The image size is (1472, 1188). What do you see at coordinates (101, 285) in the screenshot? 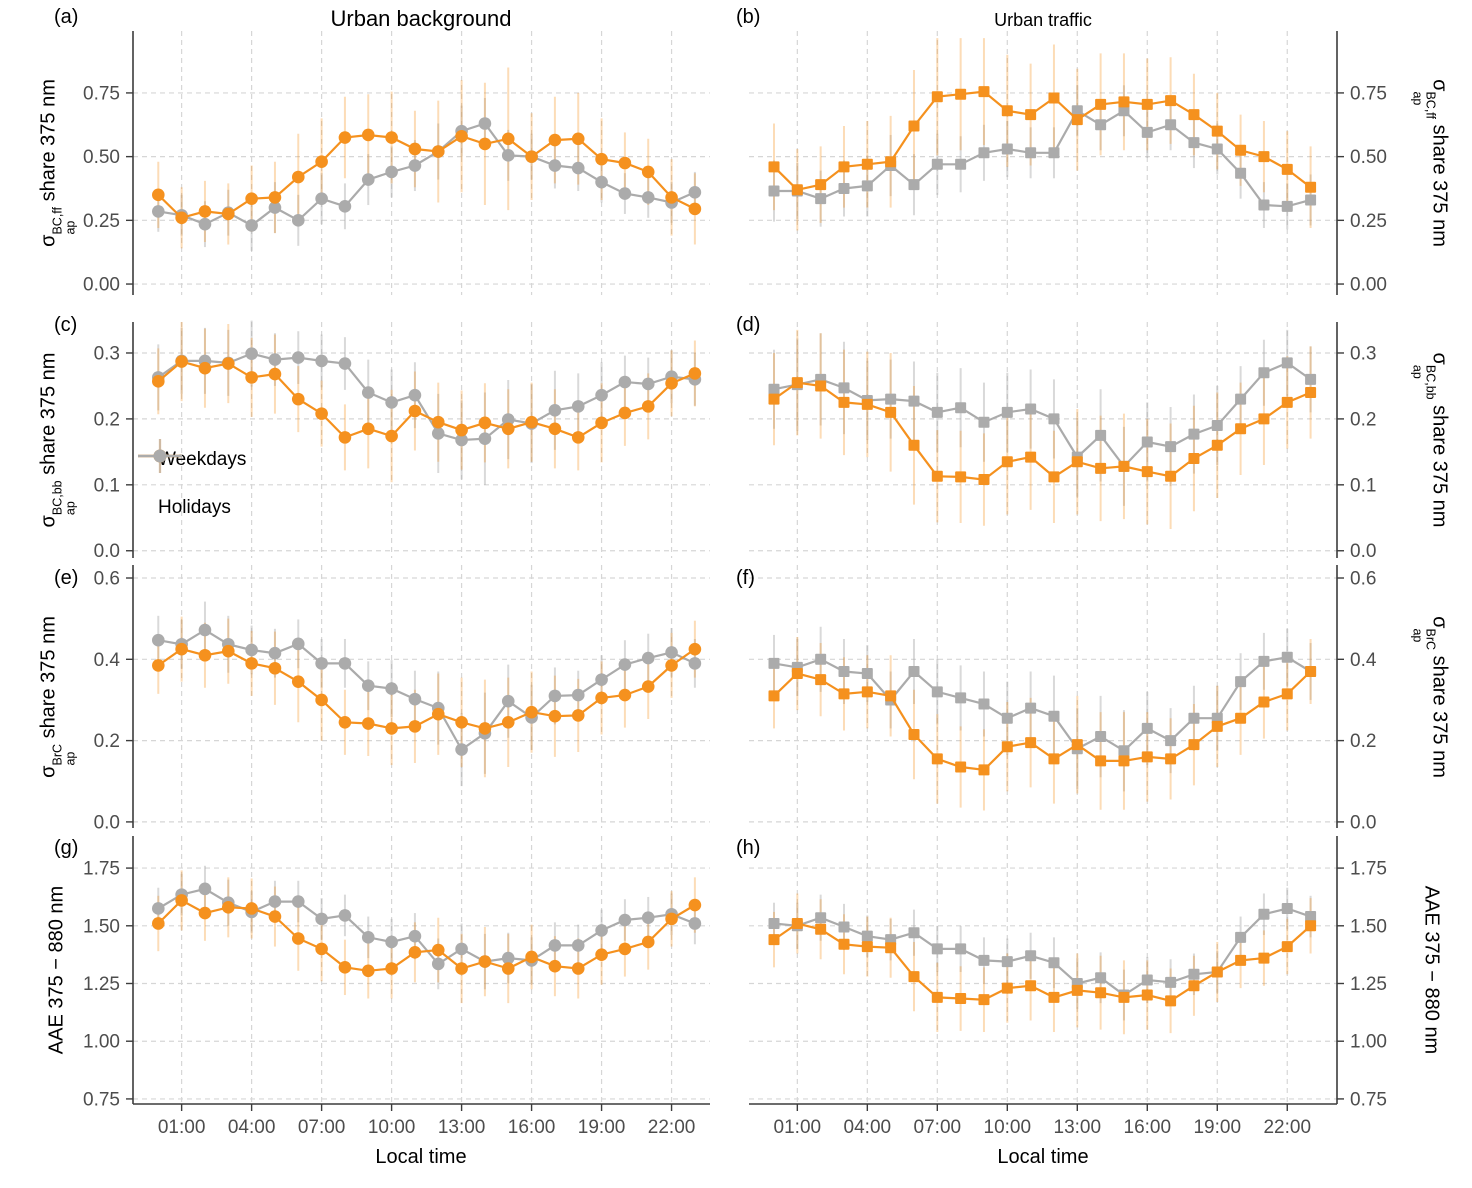
I see `y-tick-label: 0.00` at bounding box center [101, 285].